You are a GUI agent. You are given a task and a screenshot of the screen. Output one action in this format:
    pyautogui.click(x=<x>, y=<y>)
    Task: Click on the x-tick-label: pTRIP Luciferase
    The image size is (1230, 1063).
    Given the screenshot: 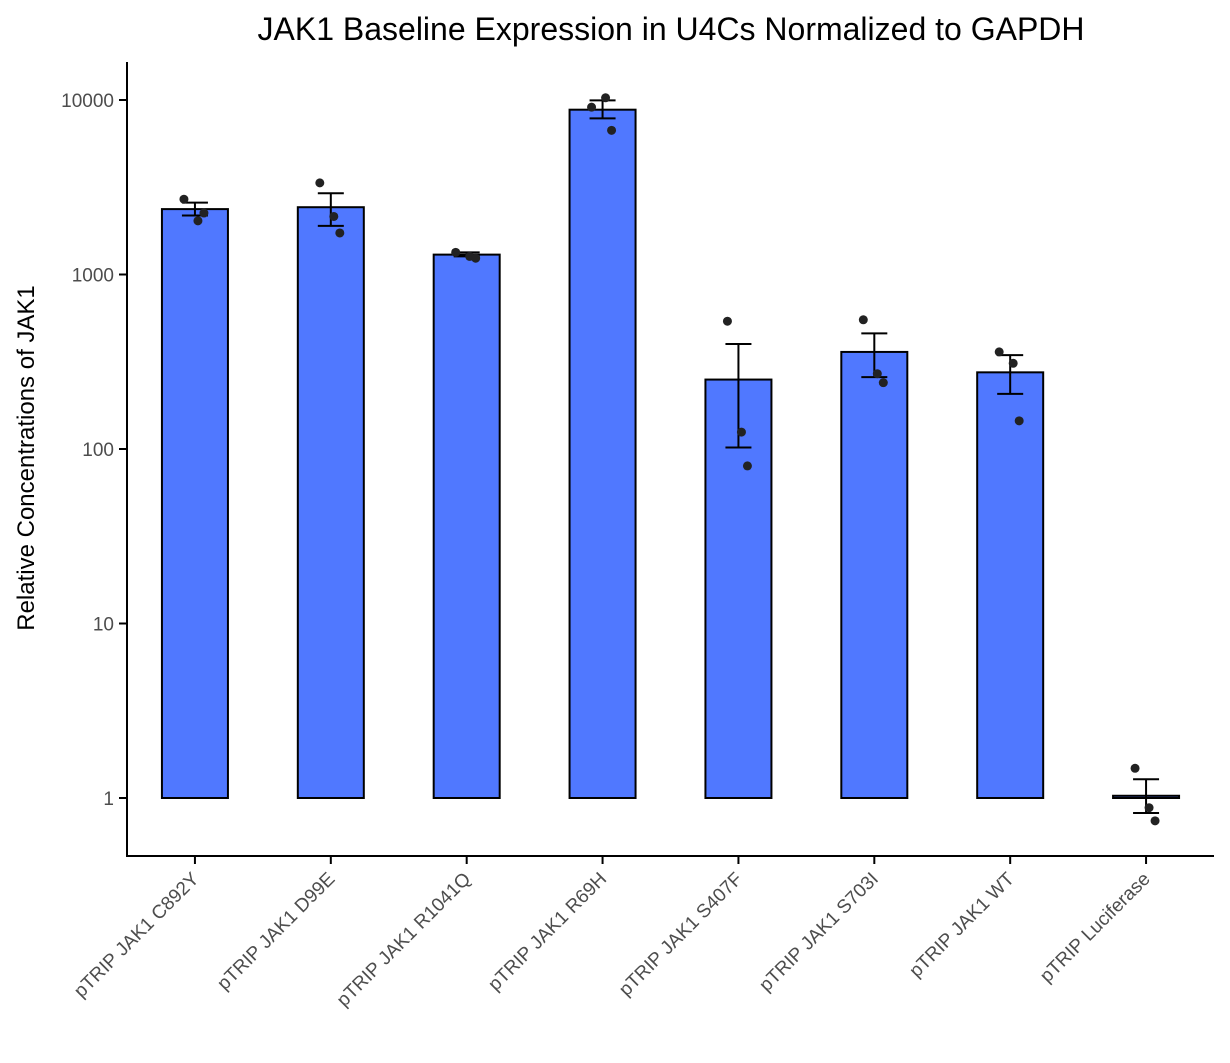 What is the action you would take?
    pyautogui.click(x=1095, y=928)
    